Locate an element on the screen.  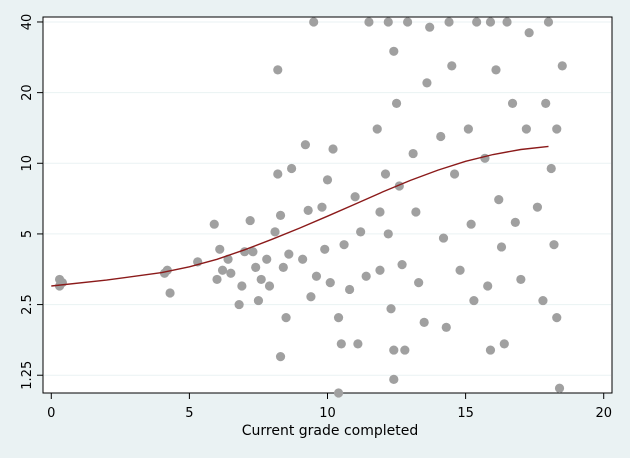
x-tick-label: 5 is located at coordinates (189, 413).